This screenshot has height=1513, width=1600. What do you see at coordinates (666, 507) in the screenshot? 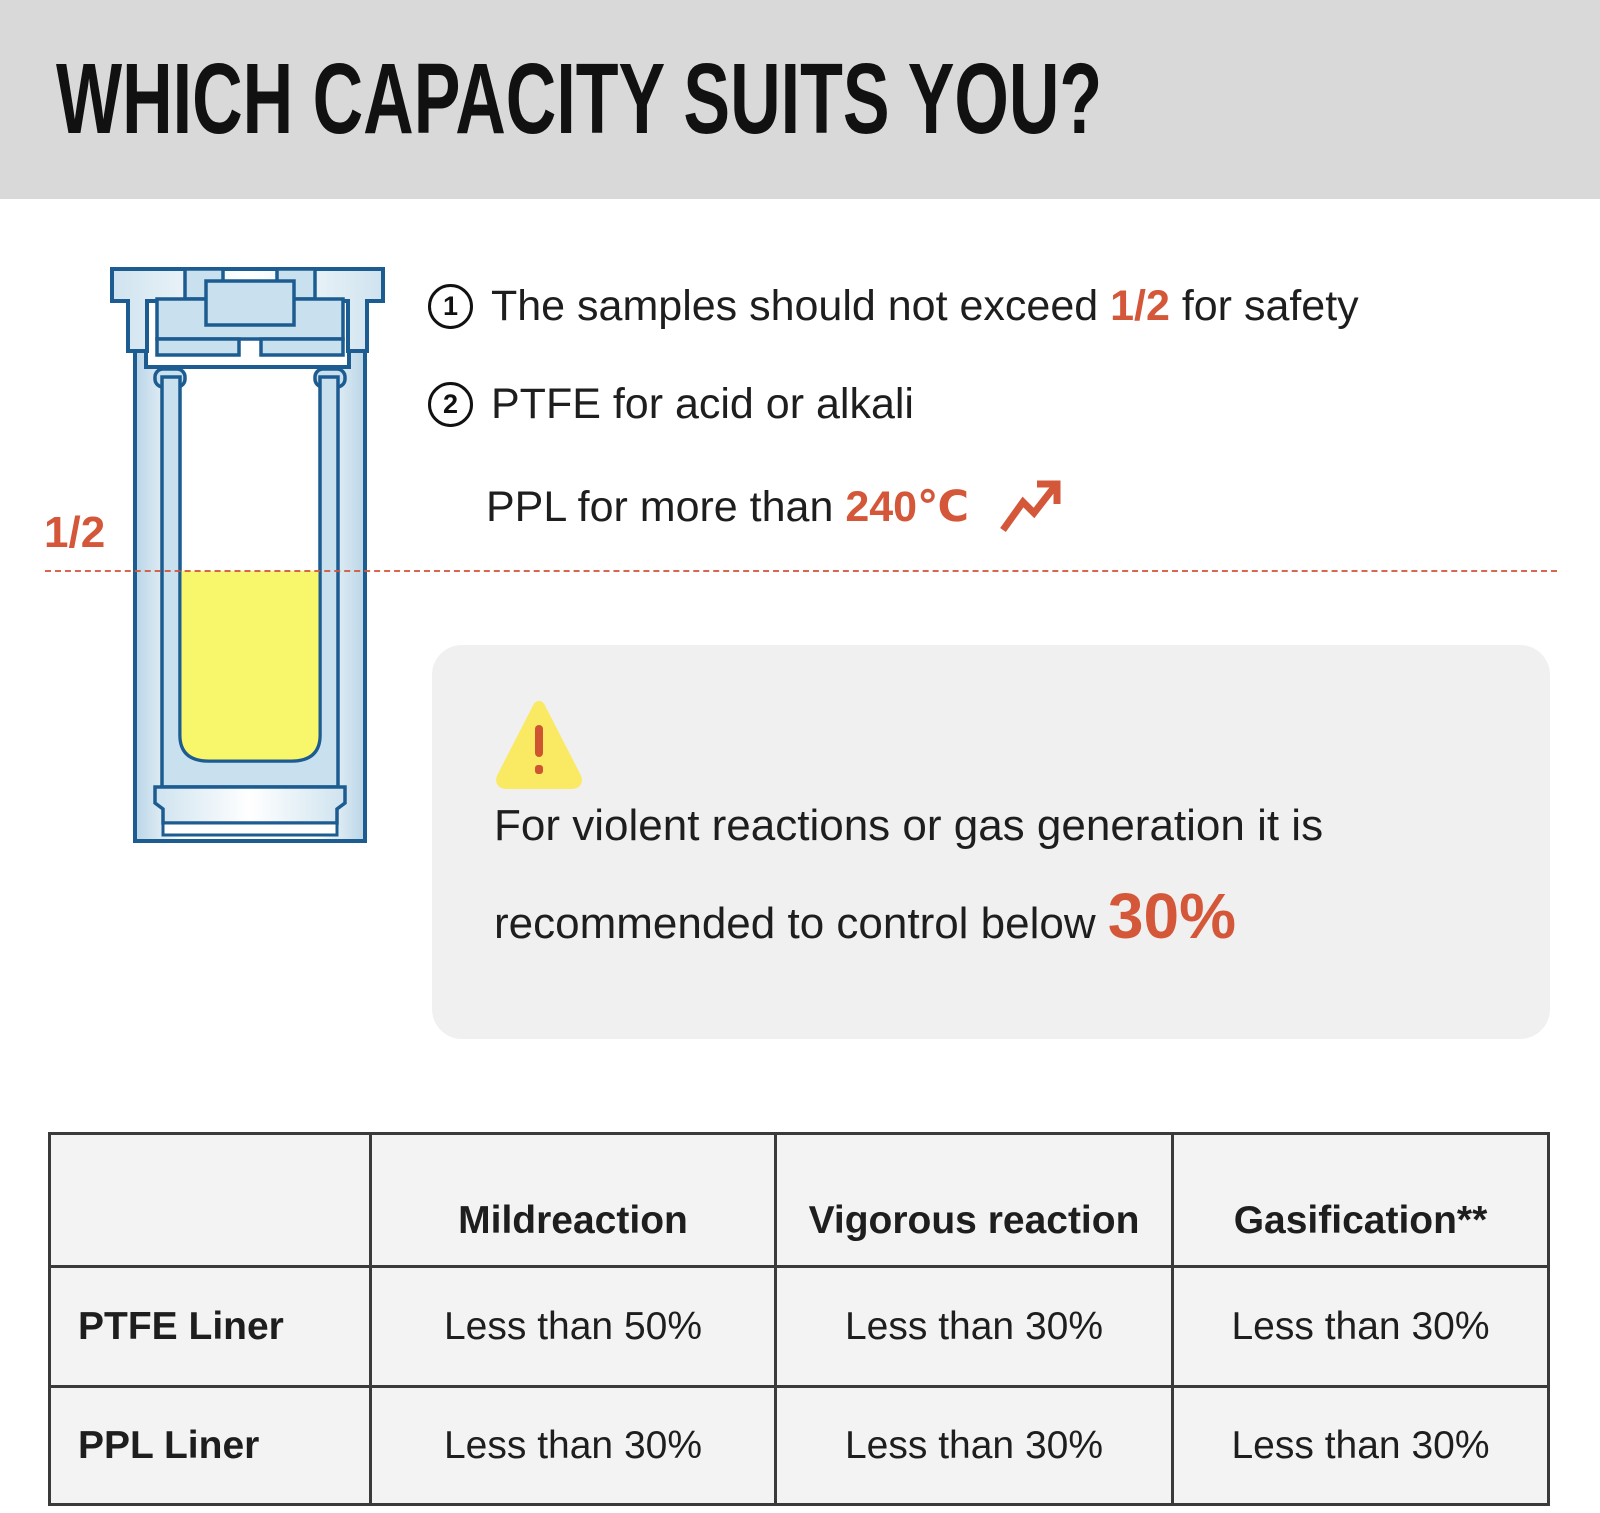
I see `note-3-pre: PPL for more than` at bounding box center [666, 507].